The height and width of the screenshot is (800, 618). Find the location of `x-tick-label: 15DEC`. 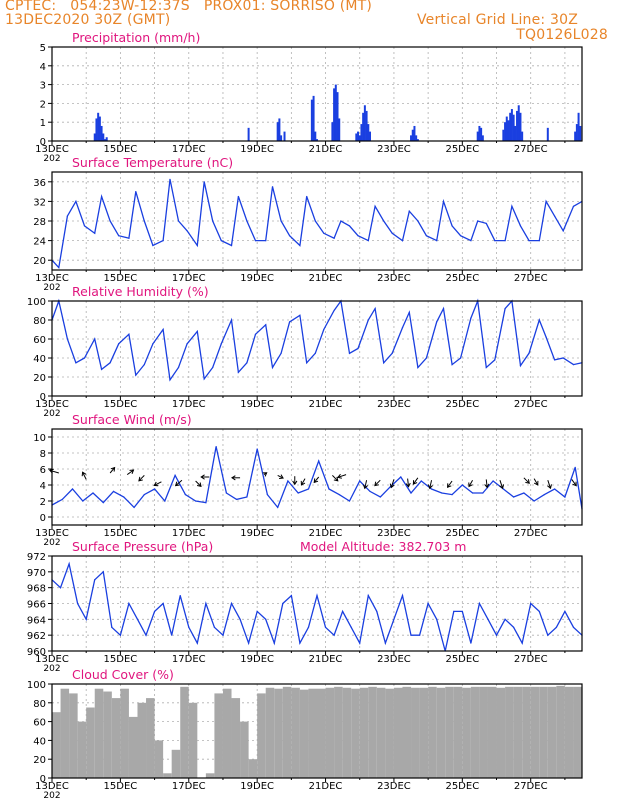

x-tick-label: 15DEC is located at coordinates (121, 786).